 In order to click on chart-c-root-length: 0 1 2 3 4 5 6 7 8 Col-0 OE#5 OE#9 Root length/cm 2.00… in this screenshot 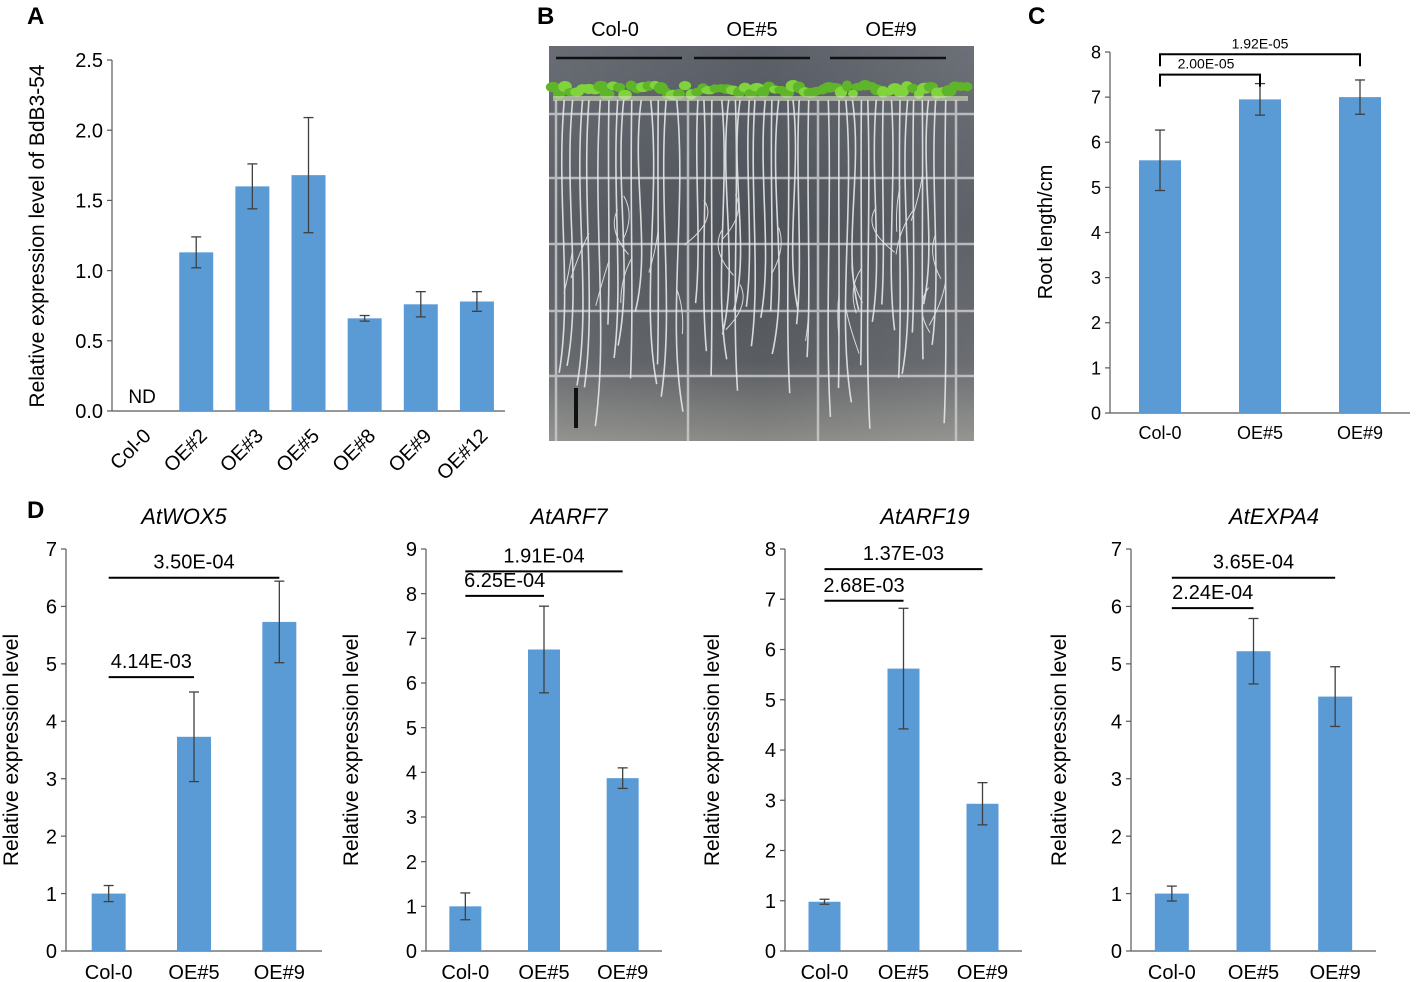, I will do `click(1222, 239)`.